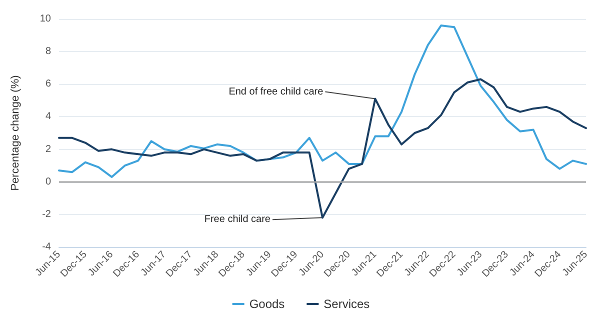 The height and width of the screenshot is (321, 602). I want to click on y-tick-label: 4, so click(48, 116).